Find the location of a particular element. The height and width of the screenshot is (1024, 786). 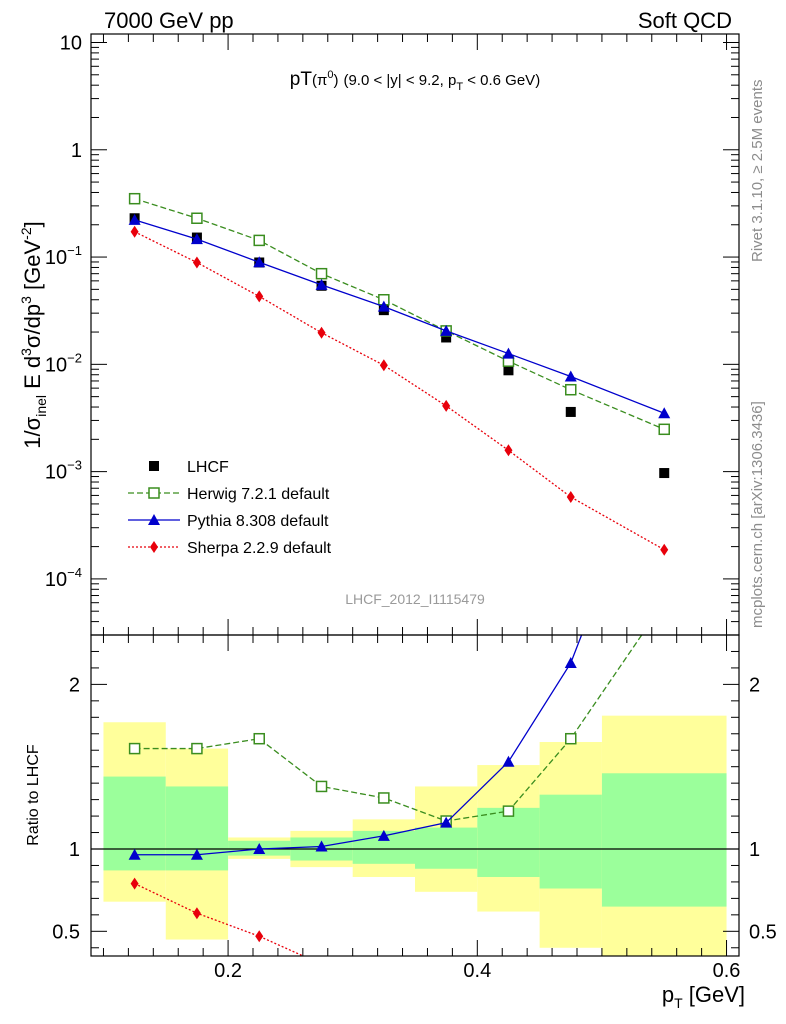

upper-y-tick-label: 10⁻¹ is located at coordinates (63, 256).